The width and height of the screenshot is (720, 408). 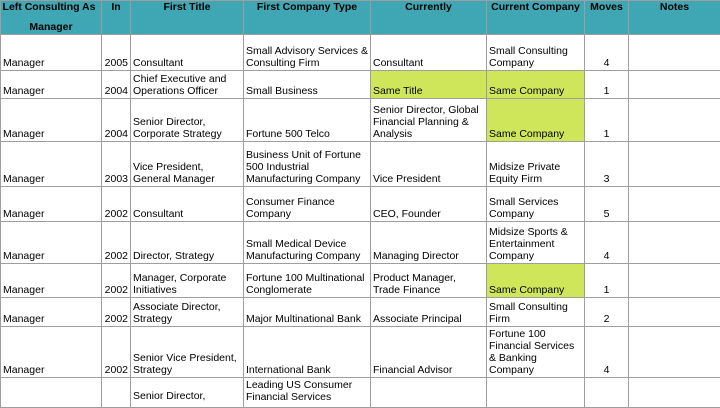 What do you see at coordinates (187, 281) in the screenshot?
I see `cell-first-title: Manager, Corporate Initiatives` at bounding box center [187, 281].